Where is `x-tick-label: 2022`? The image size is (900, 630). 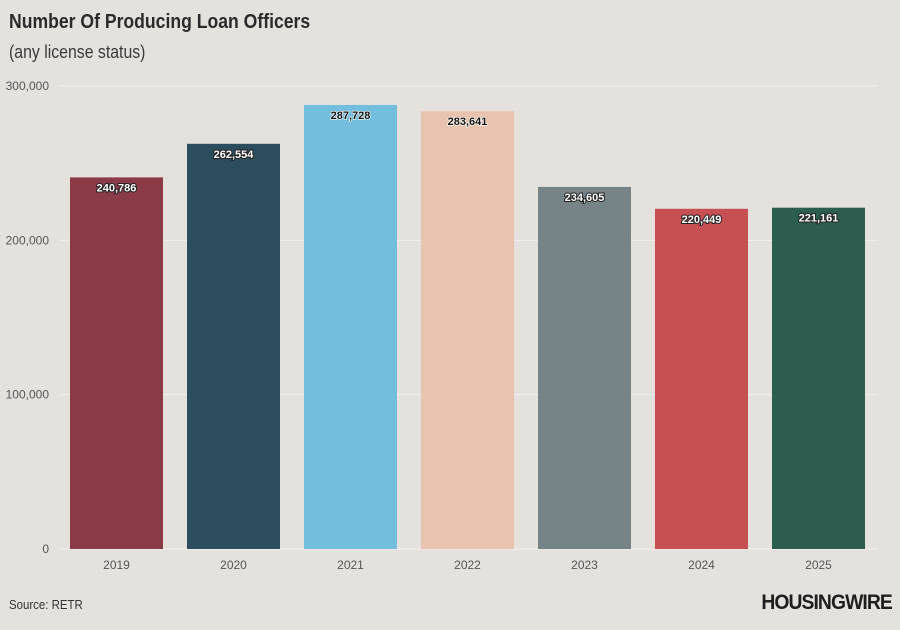
x-tick-label: 2022 is located at coordinates (467, 565).